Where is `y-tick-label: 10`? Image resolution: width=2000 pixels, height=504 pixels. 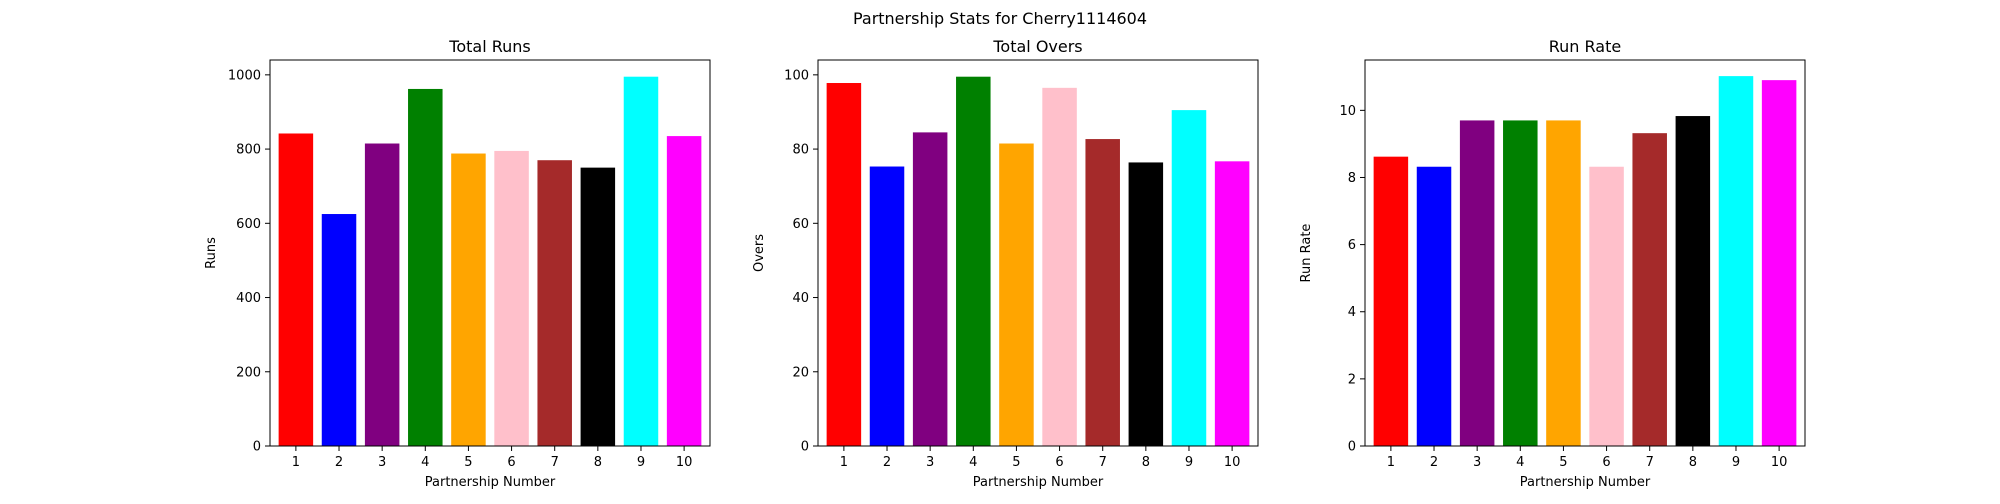 y-tick-label: 10 is located at coordinates (1347, 111).